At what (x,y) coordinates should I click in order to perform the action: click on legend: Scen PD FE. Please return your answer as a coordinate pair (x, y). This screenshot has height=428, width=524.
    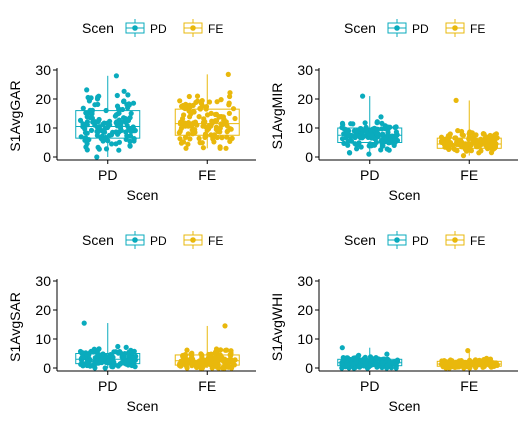
    Looking at the image, I should click on (414, 28).